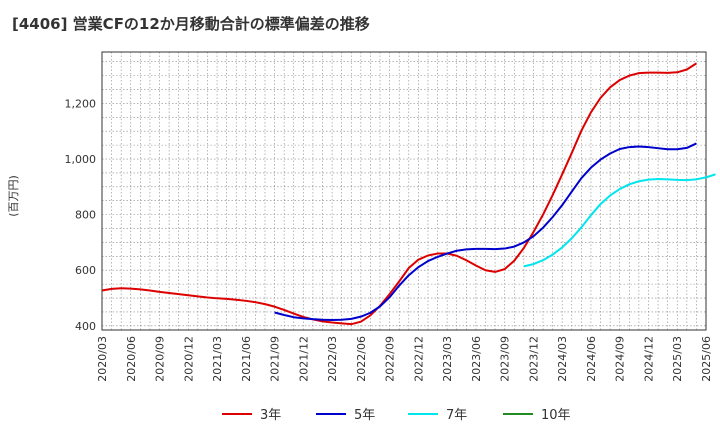 This screenshot has height=440, width=720. Describe the element at coordinates (476, 359) in the screenshot. I see `x-tick-label: 2023/06` at that location.